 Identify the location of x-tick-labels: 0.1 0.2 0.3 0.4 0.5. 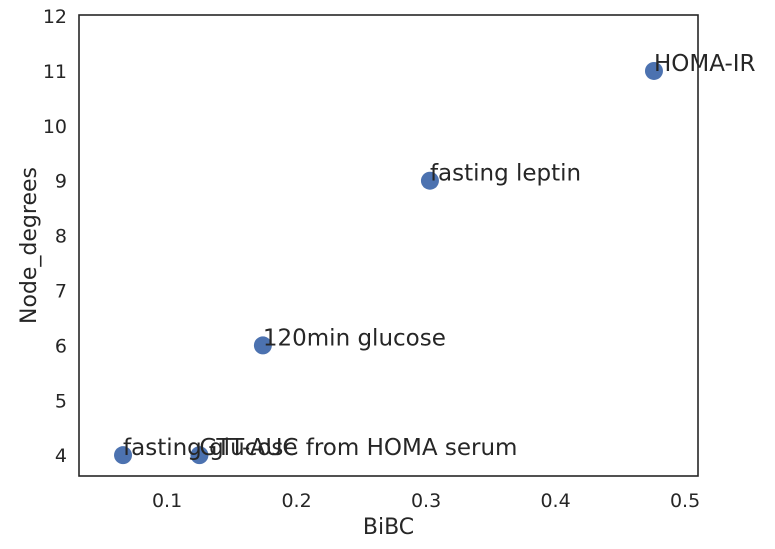
(426, 501).